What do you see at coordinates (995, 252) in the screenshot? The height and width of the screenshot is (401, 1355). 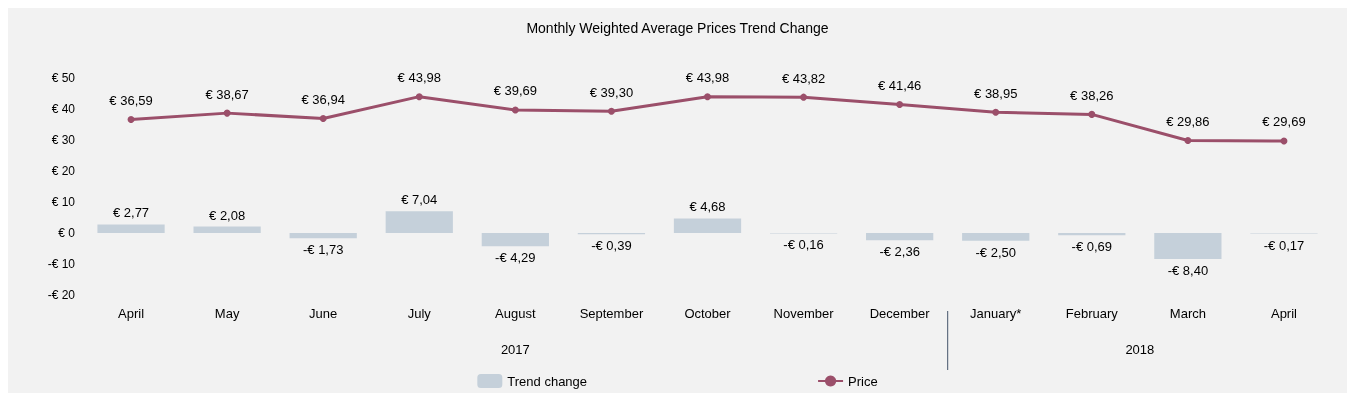 I see `data-label: -€ 2,50` at bounding box center [995, 252].